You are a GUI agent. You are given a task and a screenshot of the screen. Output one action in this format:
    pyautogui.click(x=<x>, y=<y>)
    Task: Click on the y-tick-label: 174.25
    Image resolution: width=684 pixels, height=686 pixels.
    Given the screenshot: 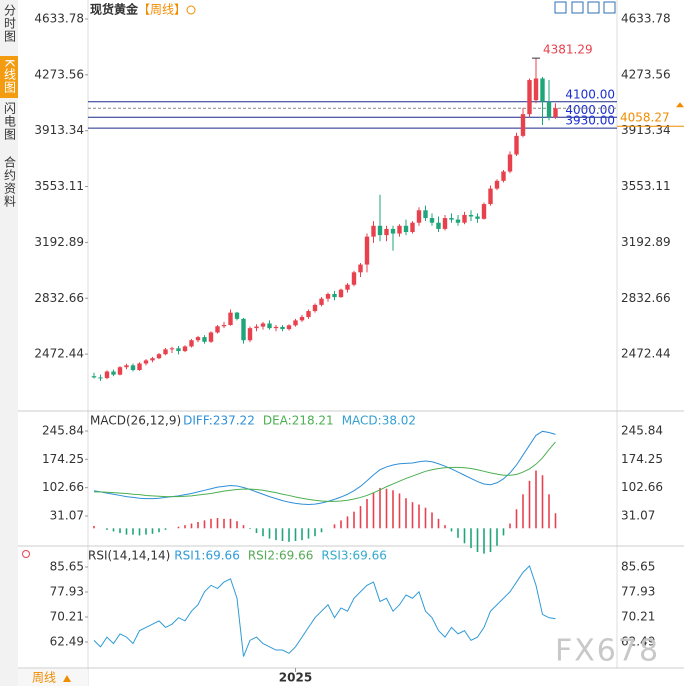 What is the action you would take?
    pyautogui.click(x=63, y=459)
    